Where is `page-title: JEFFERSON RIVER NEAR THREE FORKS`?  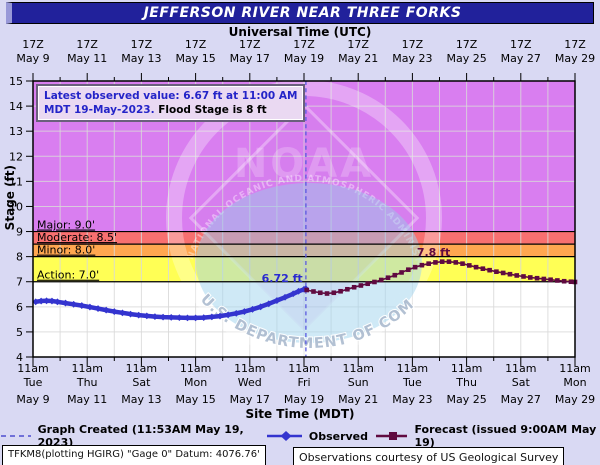 page-title: JEFFERSON RIVER NEAR THREE FORKS is located at coordinates (300, 13).